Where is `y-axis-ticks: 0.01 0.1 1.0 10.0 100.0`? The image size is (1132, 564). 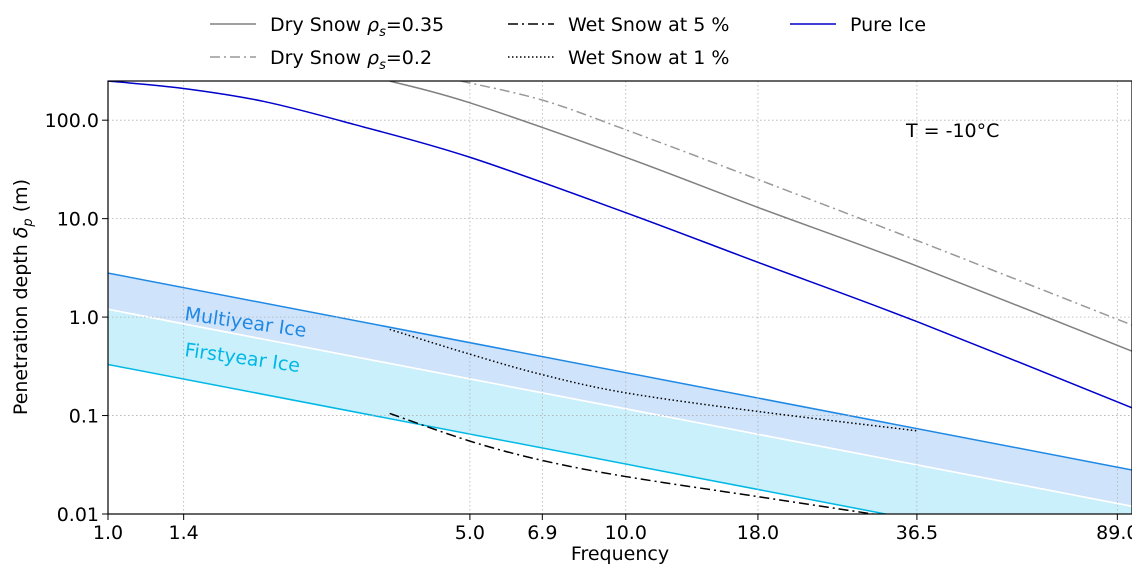 y-axis-ticks: 0.01 0.1 1.0 10.0 100.0 is located at coordinates (76, 318).